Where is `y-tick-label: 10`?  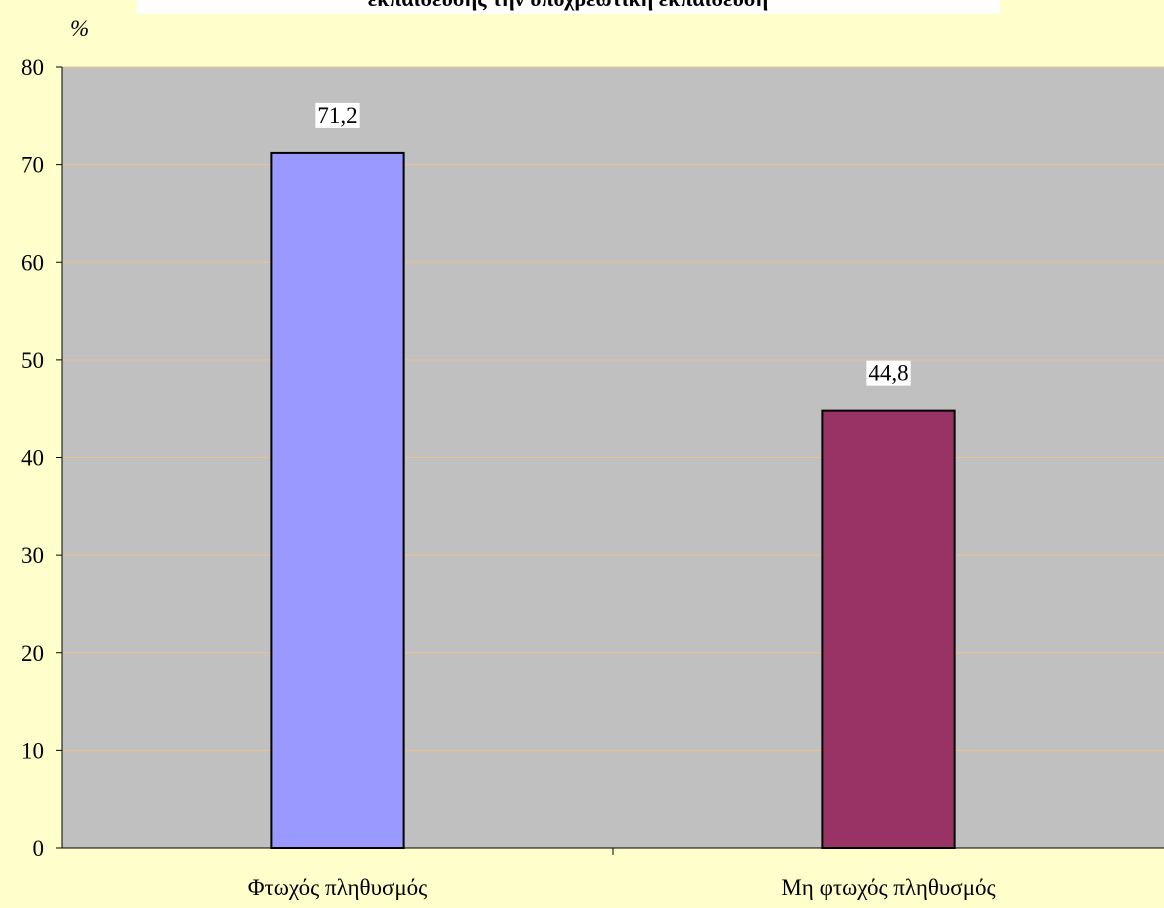 y-tick-label: 10 is located at coordinates (32, 750).